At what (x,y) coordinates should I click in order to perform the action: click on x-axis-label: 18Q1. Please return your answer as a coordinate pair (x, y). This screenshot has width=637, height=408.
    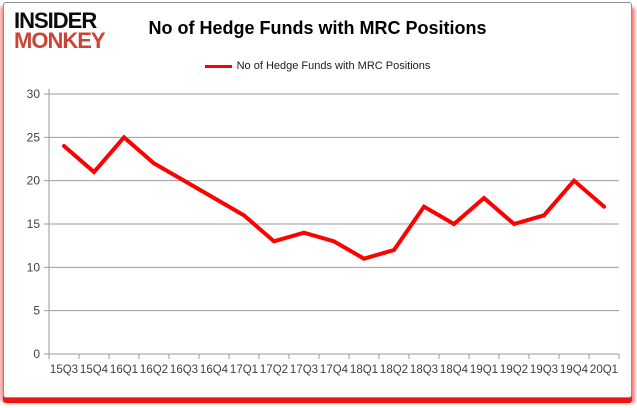
    Looking at the image, I should click on (364, 370).